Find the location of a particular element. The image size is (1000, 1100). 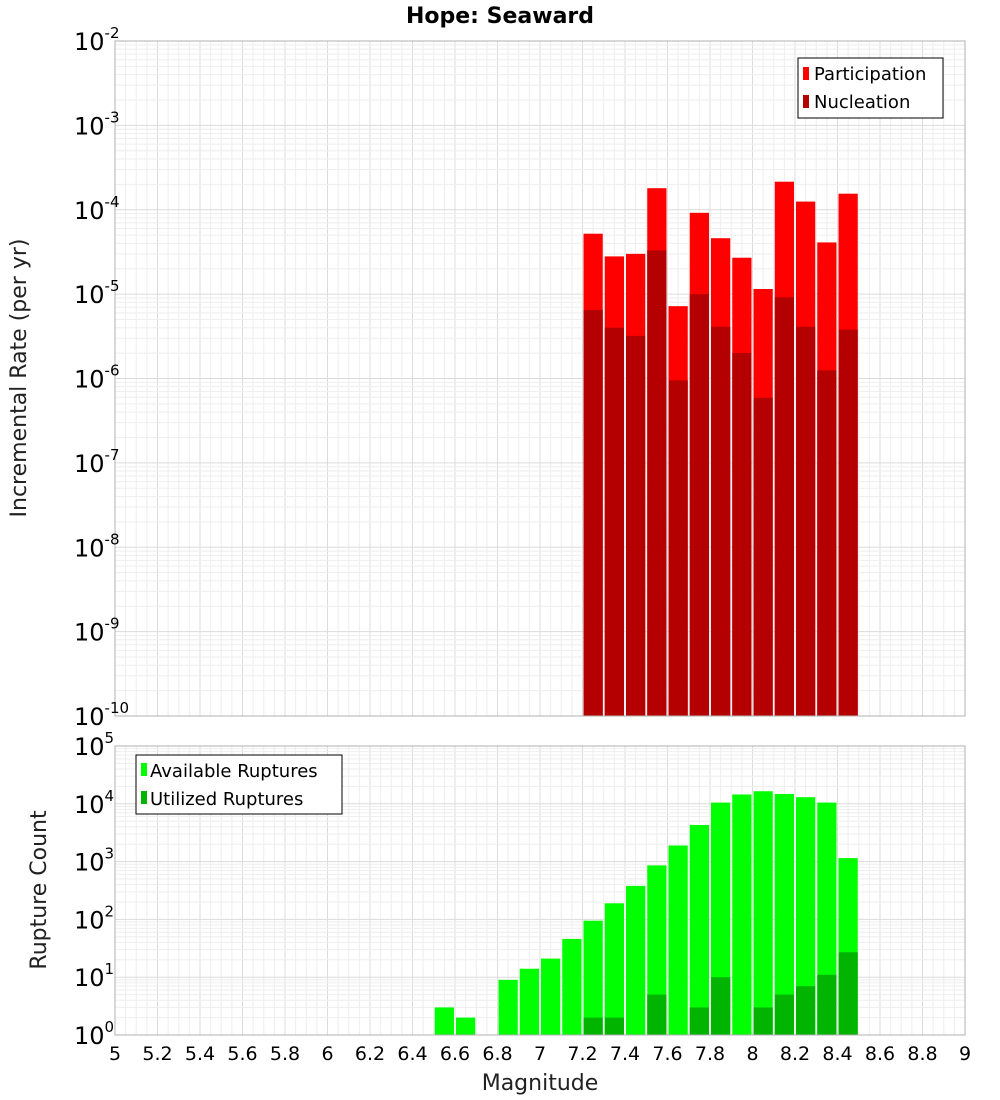

rupture-y-ticks: 10⁰ 10¹ 10² 10³ 10⁴ 10⁵ is located at coordinates (94, 889).